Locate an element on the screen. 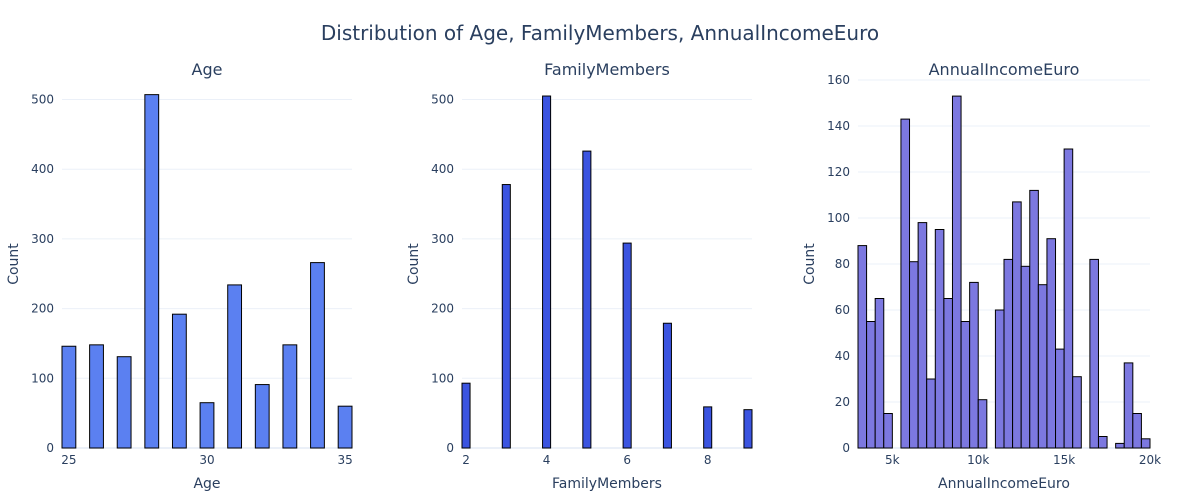 This screenshot has width=1200, height=500. family-members-y-tick-label: 0 is located at coordinates (450, 448).